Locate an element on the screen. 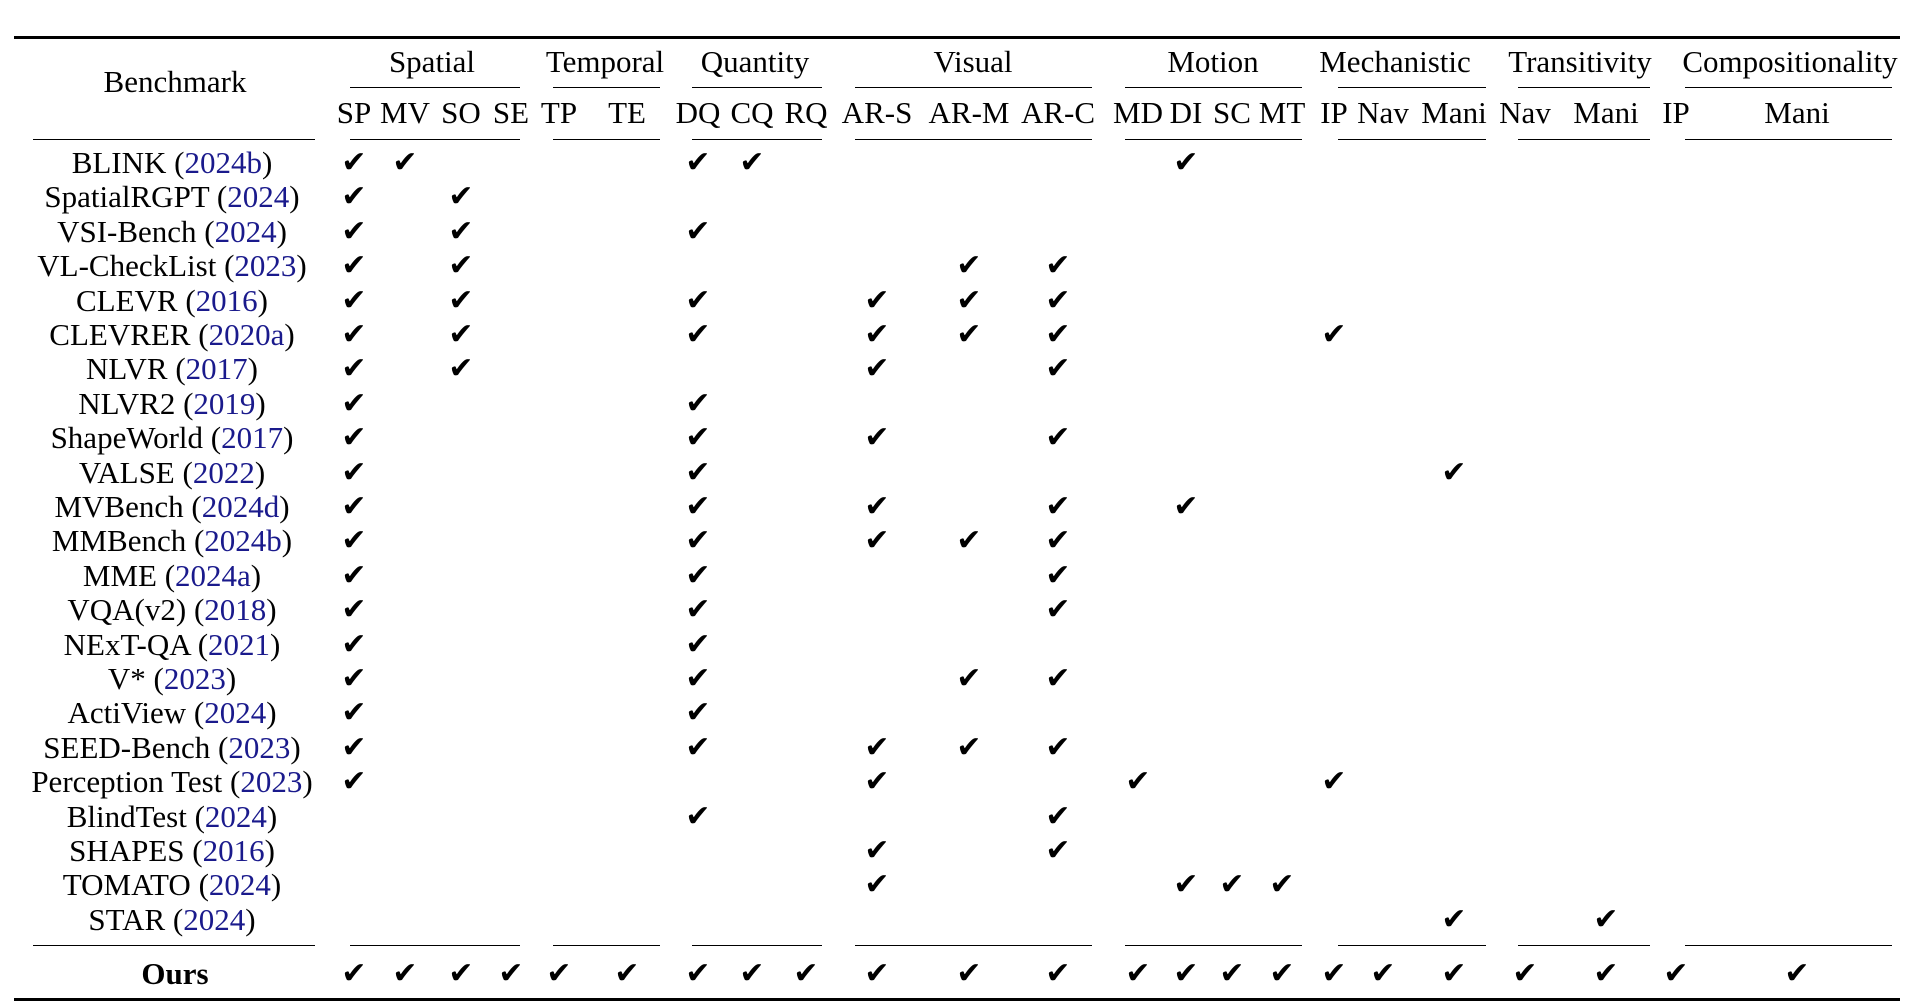  benchmark-name: BlindTest (2024) is located at coordinates (172, 816).